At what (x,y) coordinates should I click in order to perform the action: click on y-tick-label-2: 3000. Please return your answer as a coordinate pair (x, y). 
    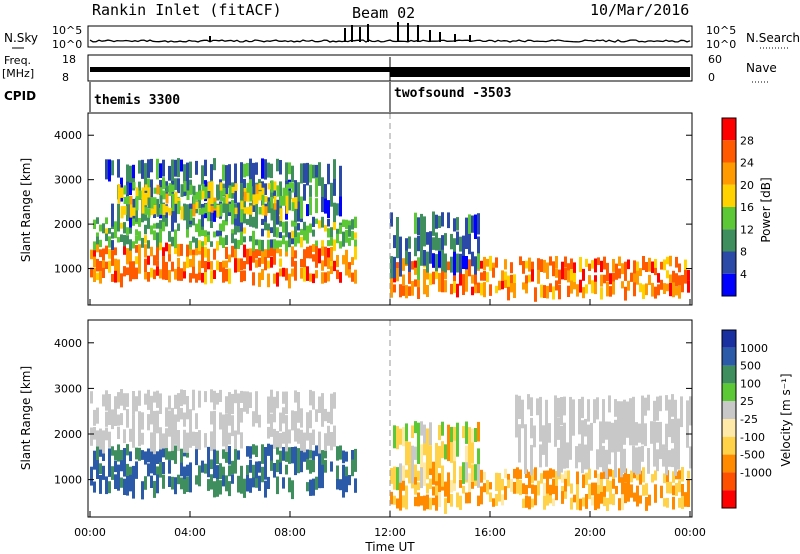
    Looking at the image, I should click on (68, 180).